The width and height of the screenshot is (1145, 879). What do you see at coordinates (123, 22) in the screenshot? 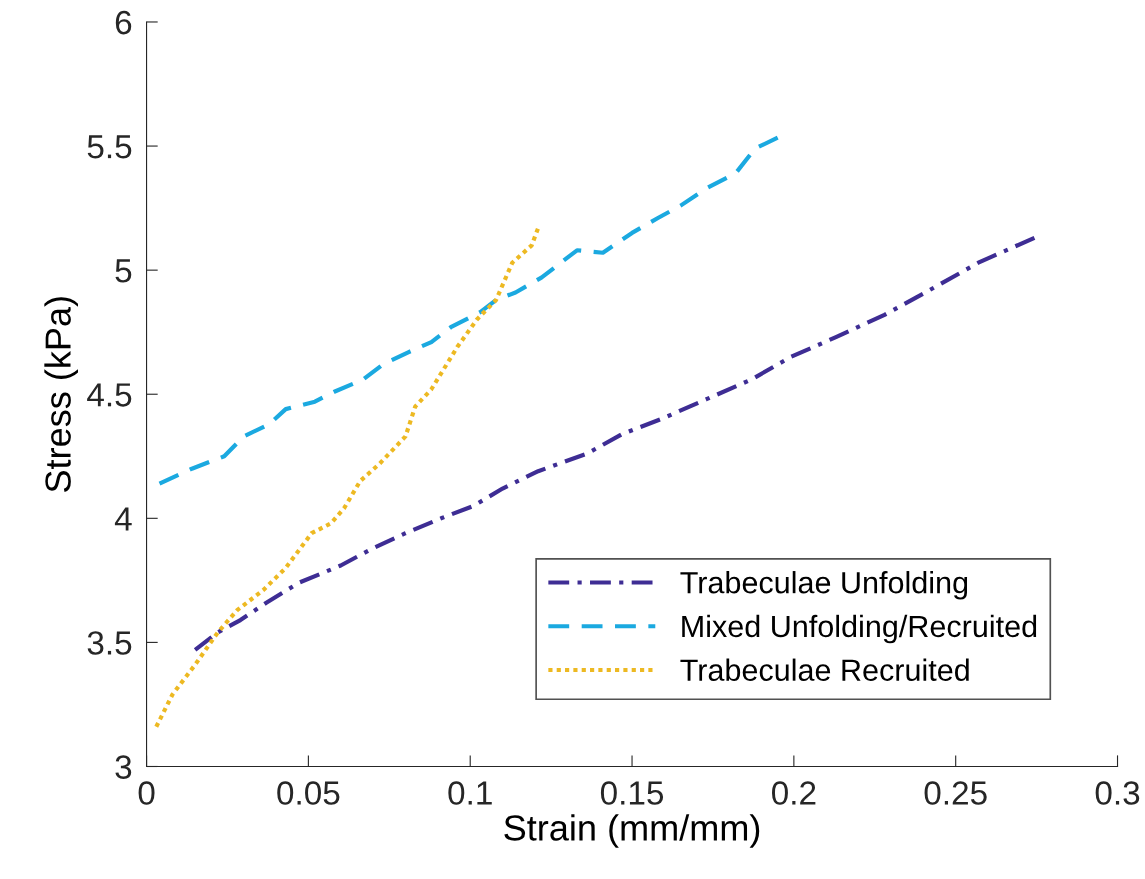
I see `y-tick-label: 6` at bounding box center [123, 22].